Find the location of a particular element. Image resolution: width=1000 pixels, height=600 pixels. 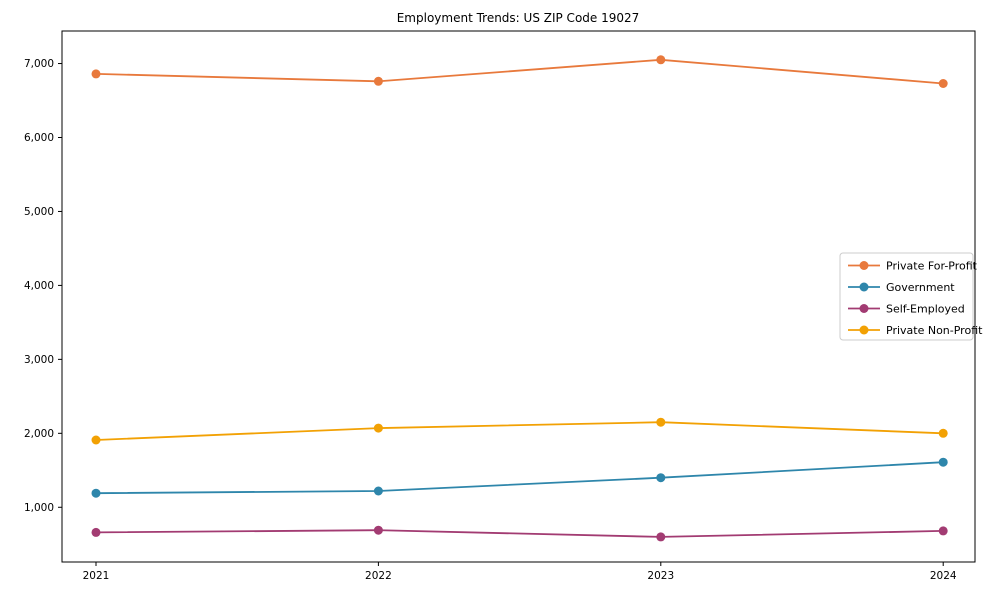

legend-label: Self-Employed is located at coordinates (925, 309).